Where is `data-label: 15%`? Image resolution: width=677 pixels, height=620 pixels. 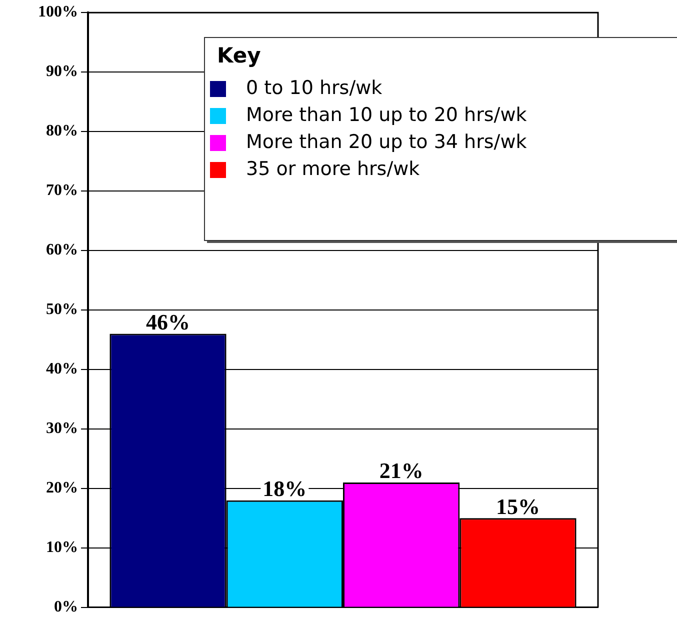 data-label: 15% is located at coordinates (518, 506).